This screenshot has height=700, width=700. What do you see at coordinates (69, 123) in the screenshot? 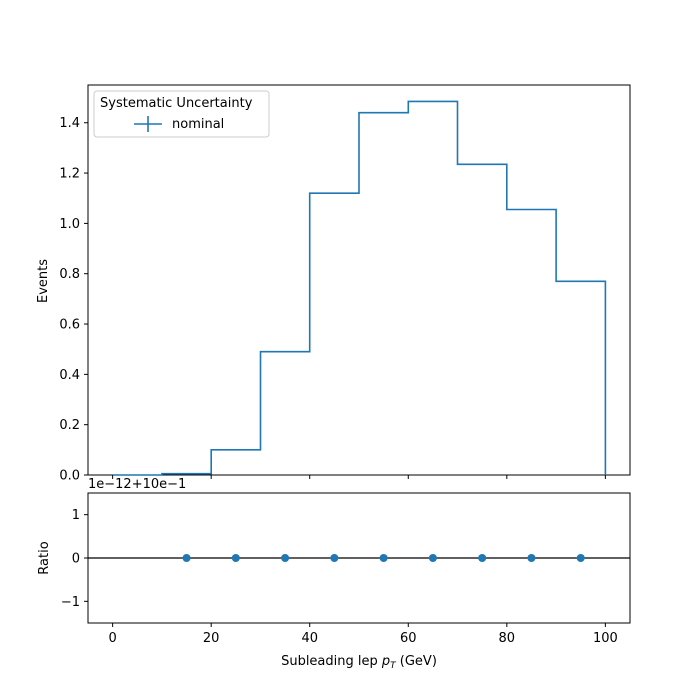
I see `main-y-tick-label: 1.4` at bounding box center [69, 123].